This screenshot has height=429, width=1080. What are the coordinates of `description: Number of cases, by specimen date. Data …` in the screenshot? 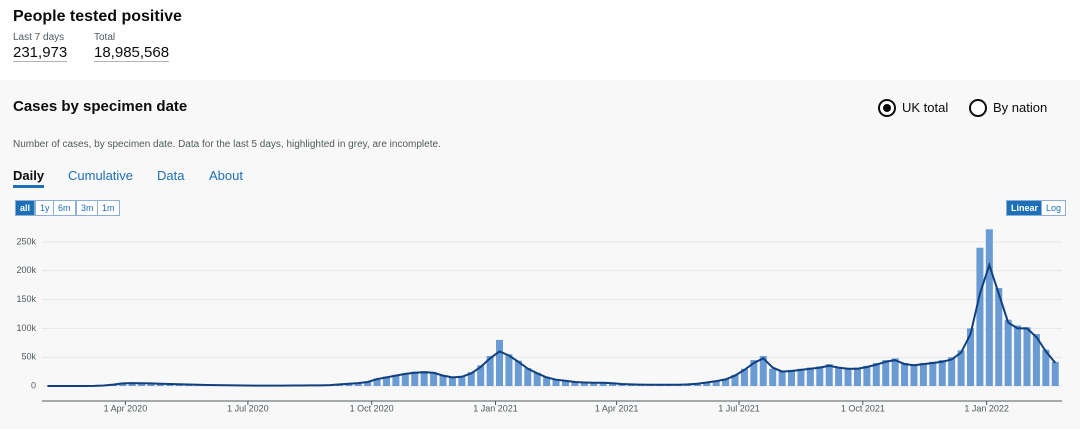 It's located at (227, 144).